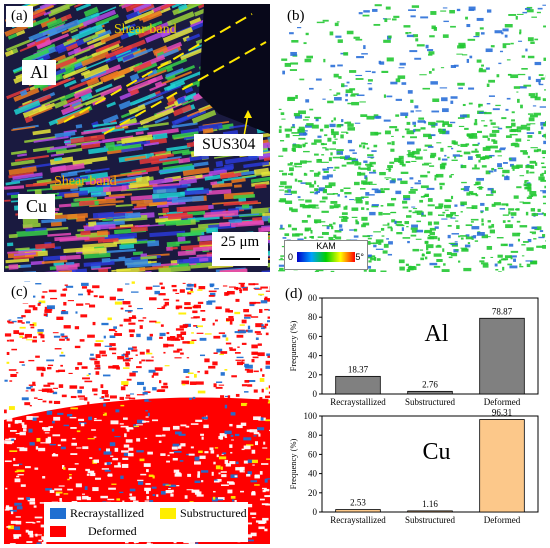 The image size is (550, 548). What do you see at coordinates (85, 181) in the screenshot?
I see `shear-band-label-mid: Shear band` at bounding box center [85, 181].